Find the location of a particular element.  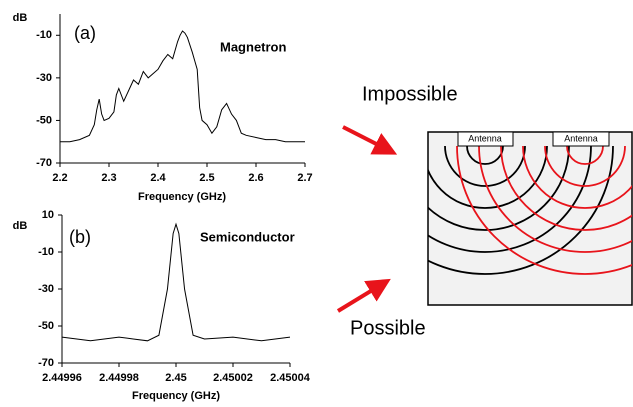

x-tick-label: 2.44998 is located at coordinates (119, 378).